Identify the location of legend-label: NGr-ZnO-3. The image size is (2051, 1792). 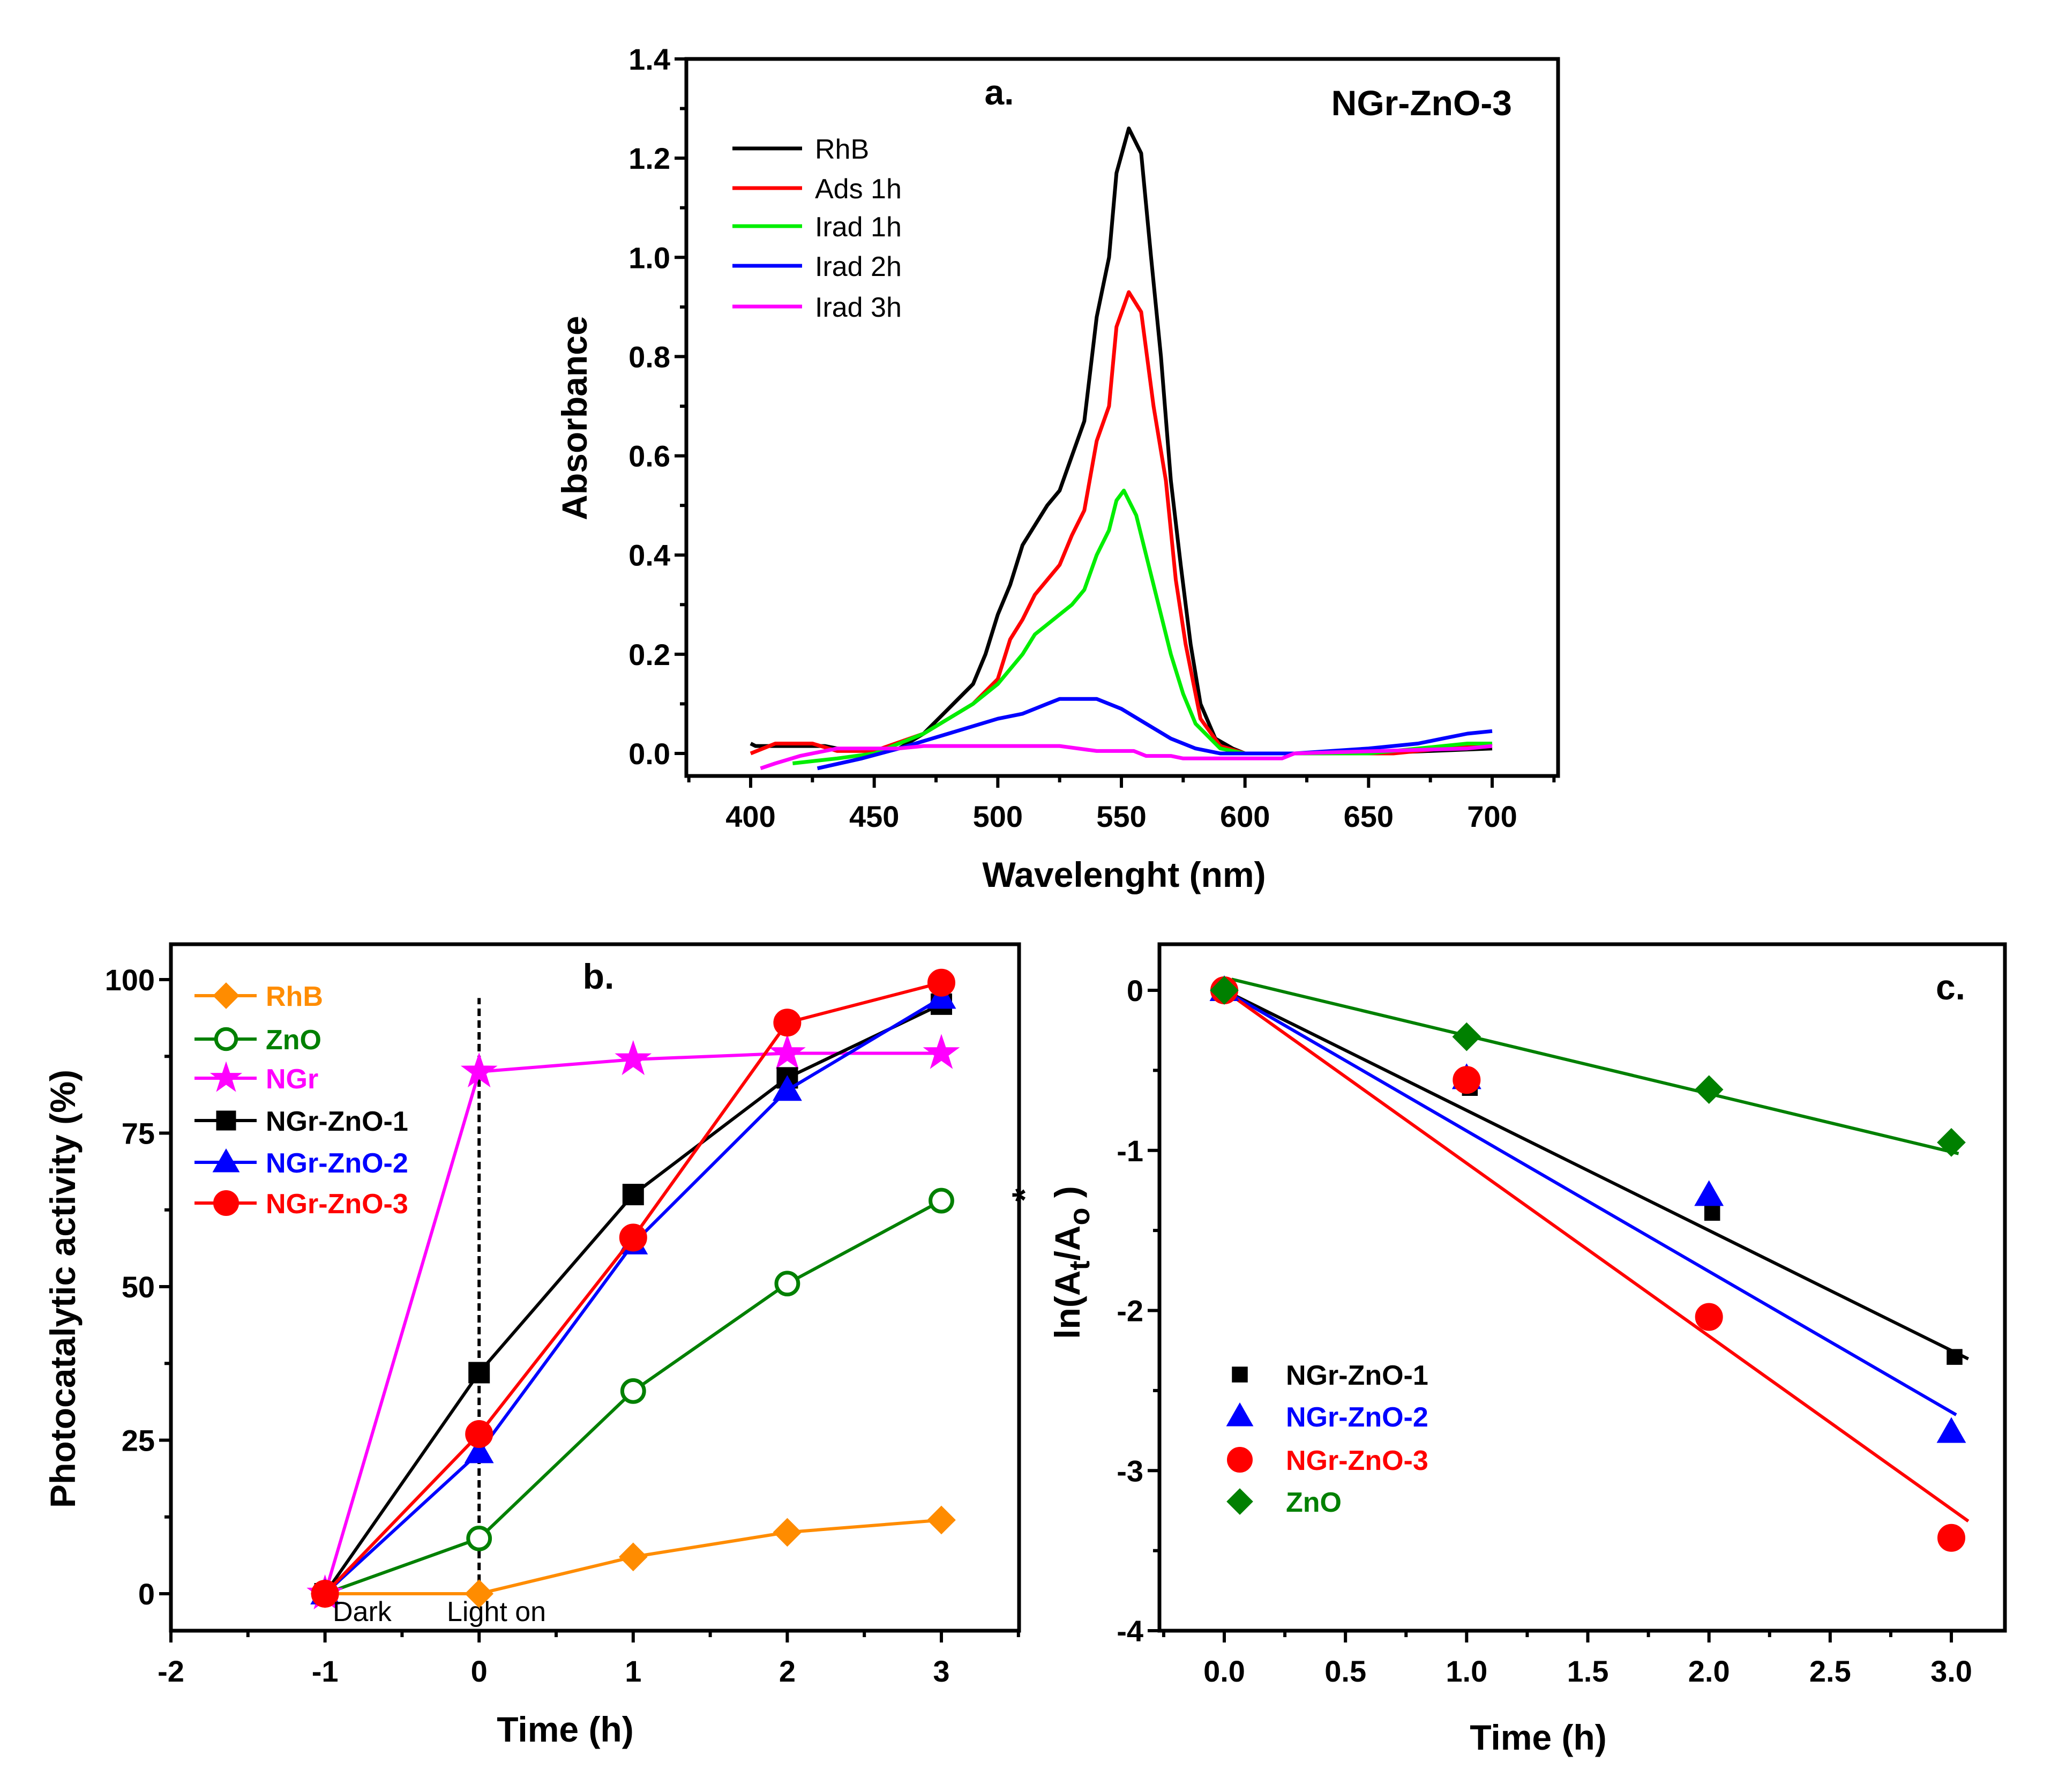
(337, 1204).